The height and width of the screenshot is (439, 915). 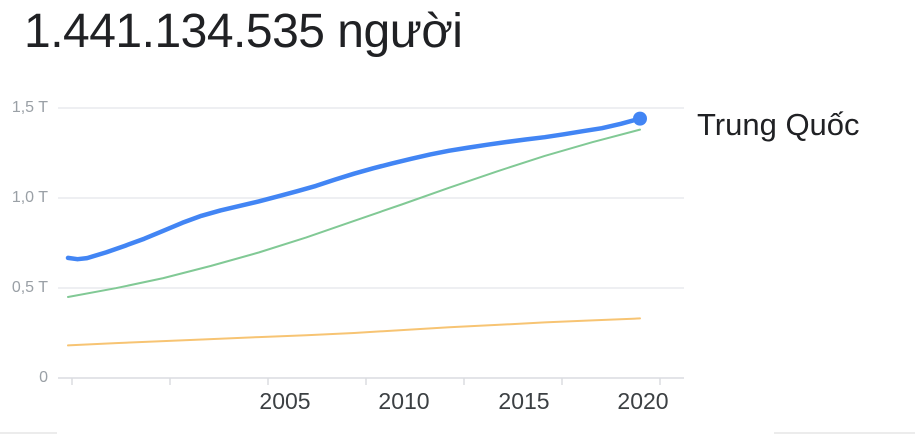 What do you see at coordinates (524, 401) in the screenshot?
I see `x-tick-label: 2015` at bounding box center [524, 401].